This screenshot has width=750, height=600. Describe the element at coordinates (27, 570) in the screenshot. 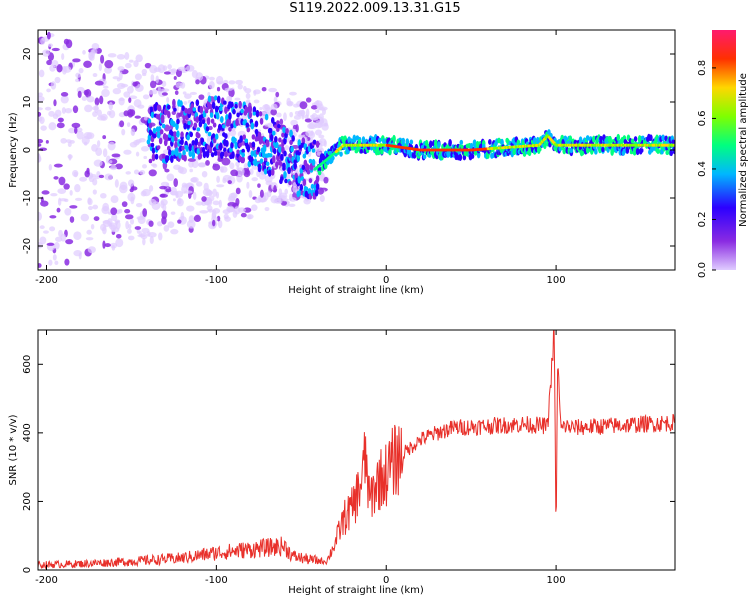

I see `y-tick-label: 0` at that location.